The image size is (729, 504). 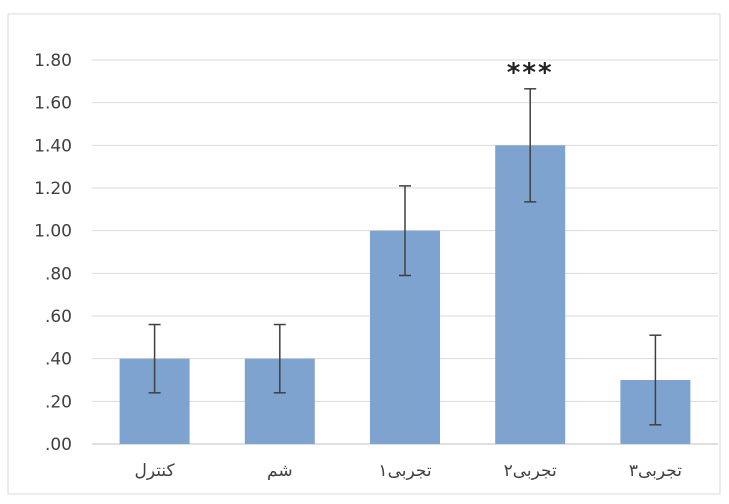 What do you see at coordinates (53, 189) in the screenshot?
I see `y-tick-label: 1.20` at bounding box center [53, 189].